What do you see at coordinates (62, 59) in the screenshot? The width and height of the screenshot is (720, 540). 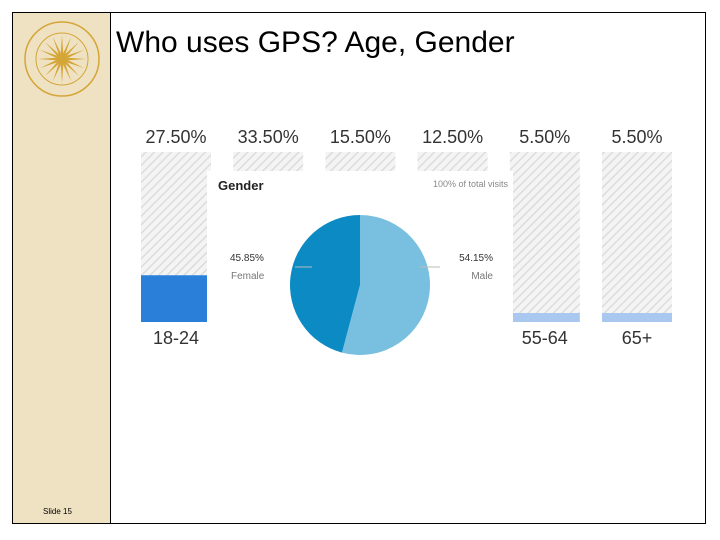 I see `state-seal-logo` at bounding box center [62, 59].